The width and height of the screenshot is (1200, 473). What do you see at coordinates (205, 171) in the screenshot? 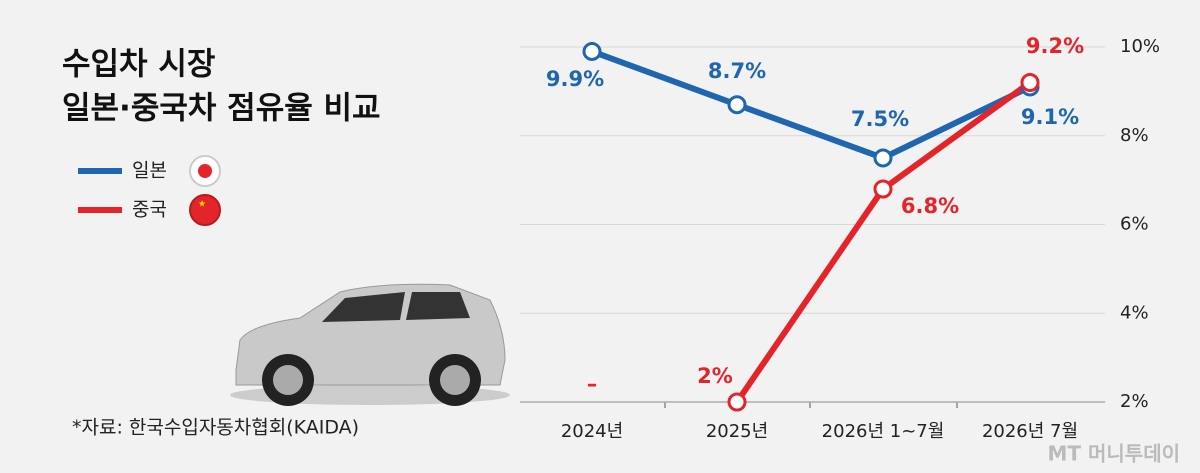
I see `japan-flag-sun` at bounding box center [205, 171].